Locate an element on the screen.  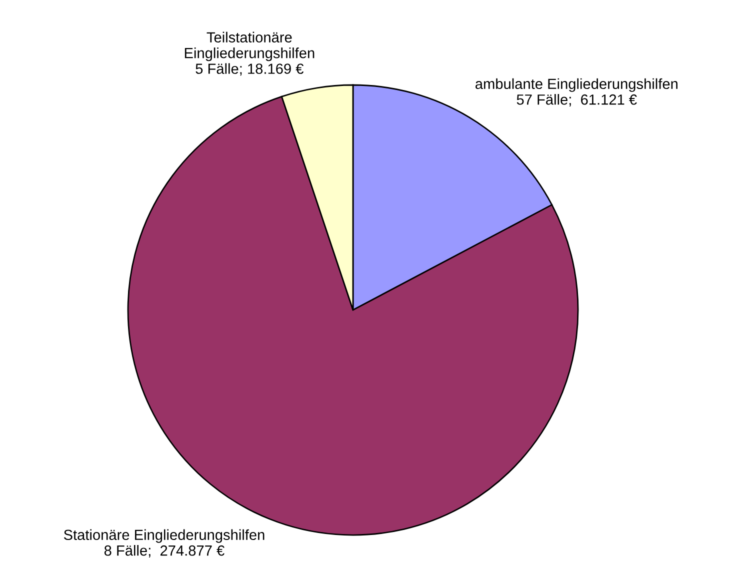
slice-label: ambulante Eingliederungshilfen is located at coordinates (577, 85).